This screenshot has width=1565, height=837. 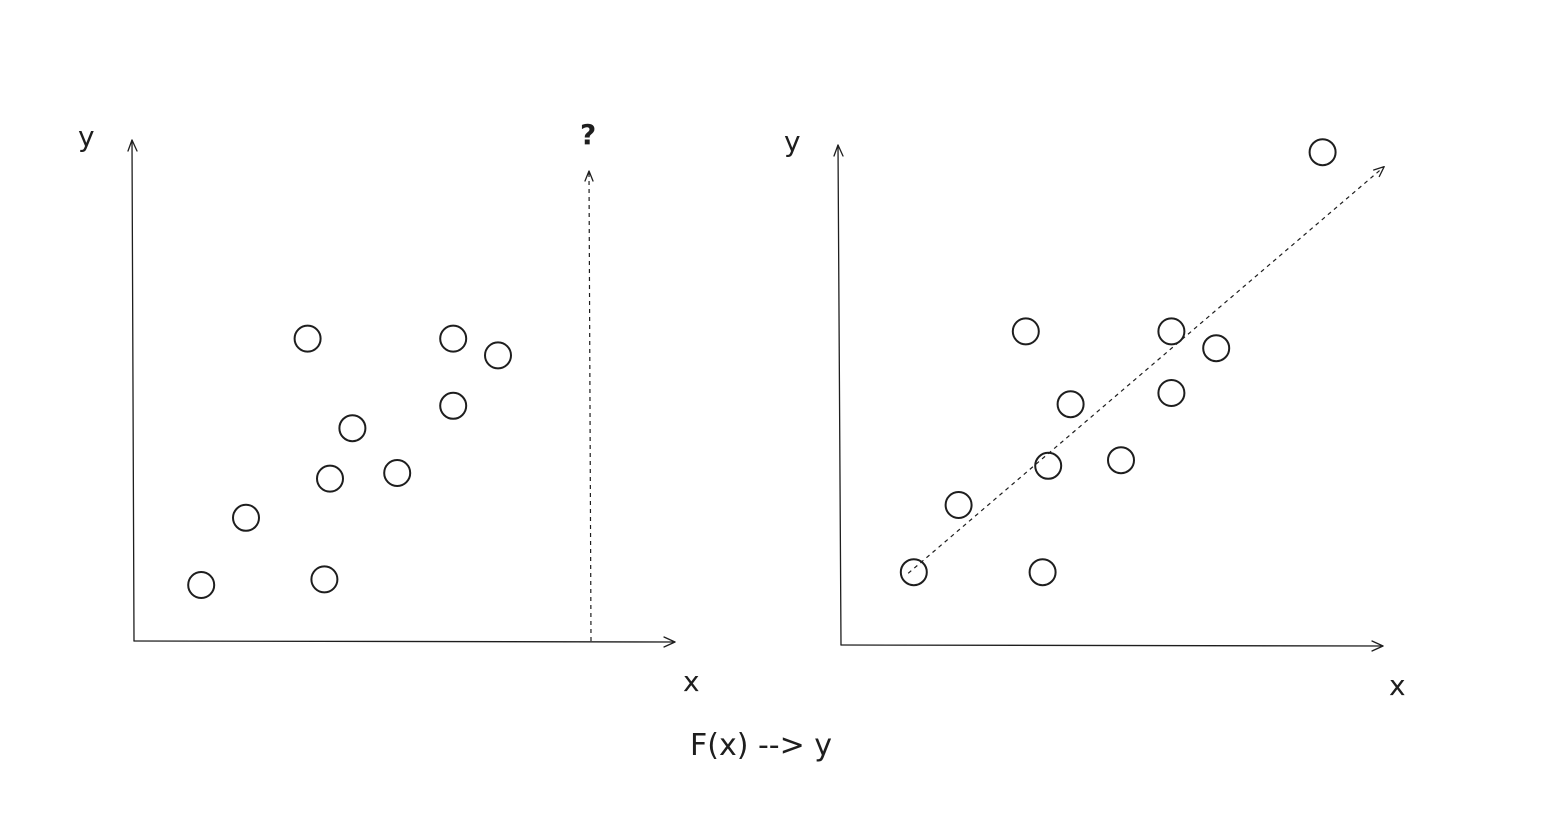 What do you see at coordinates (132, 145) in the screenshot?
I see `left-y-axis-arrowhead` at bounding box center [132, 145].